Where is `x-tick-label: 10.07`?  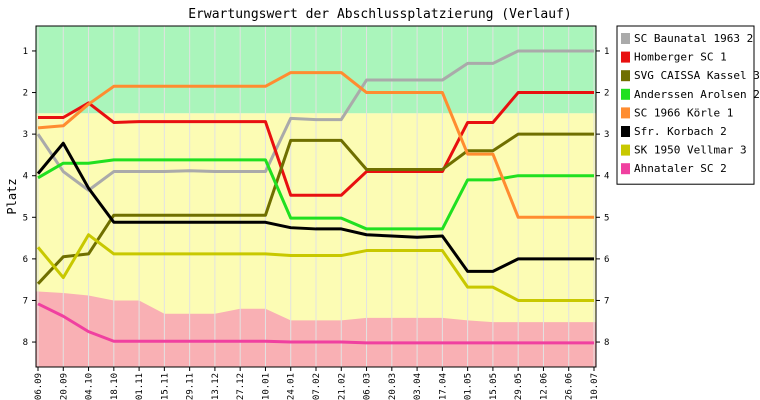 x-tick-label: 10.07 is located at coordinates (595, 386).